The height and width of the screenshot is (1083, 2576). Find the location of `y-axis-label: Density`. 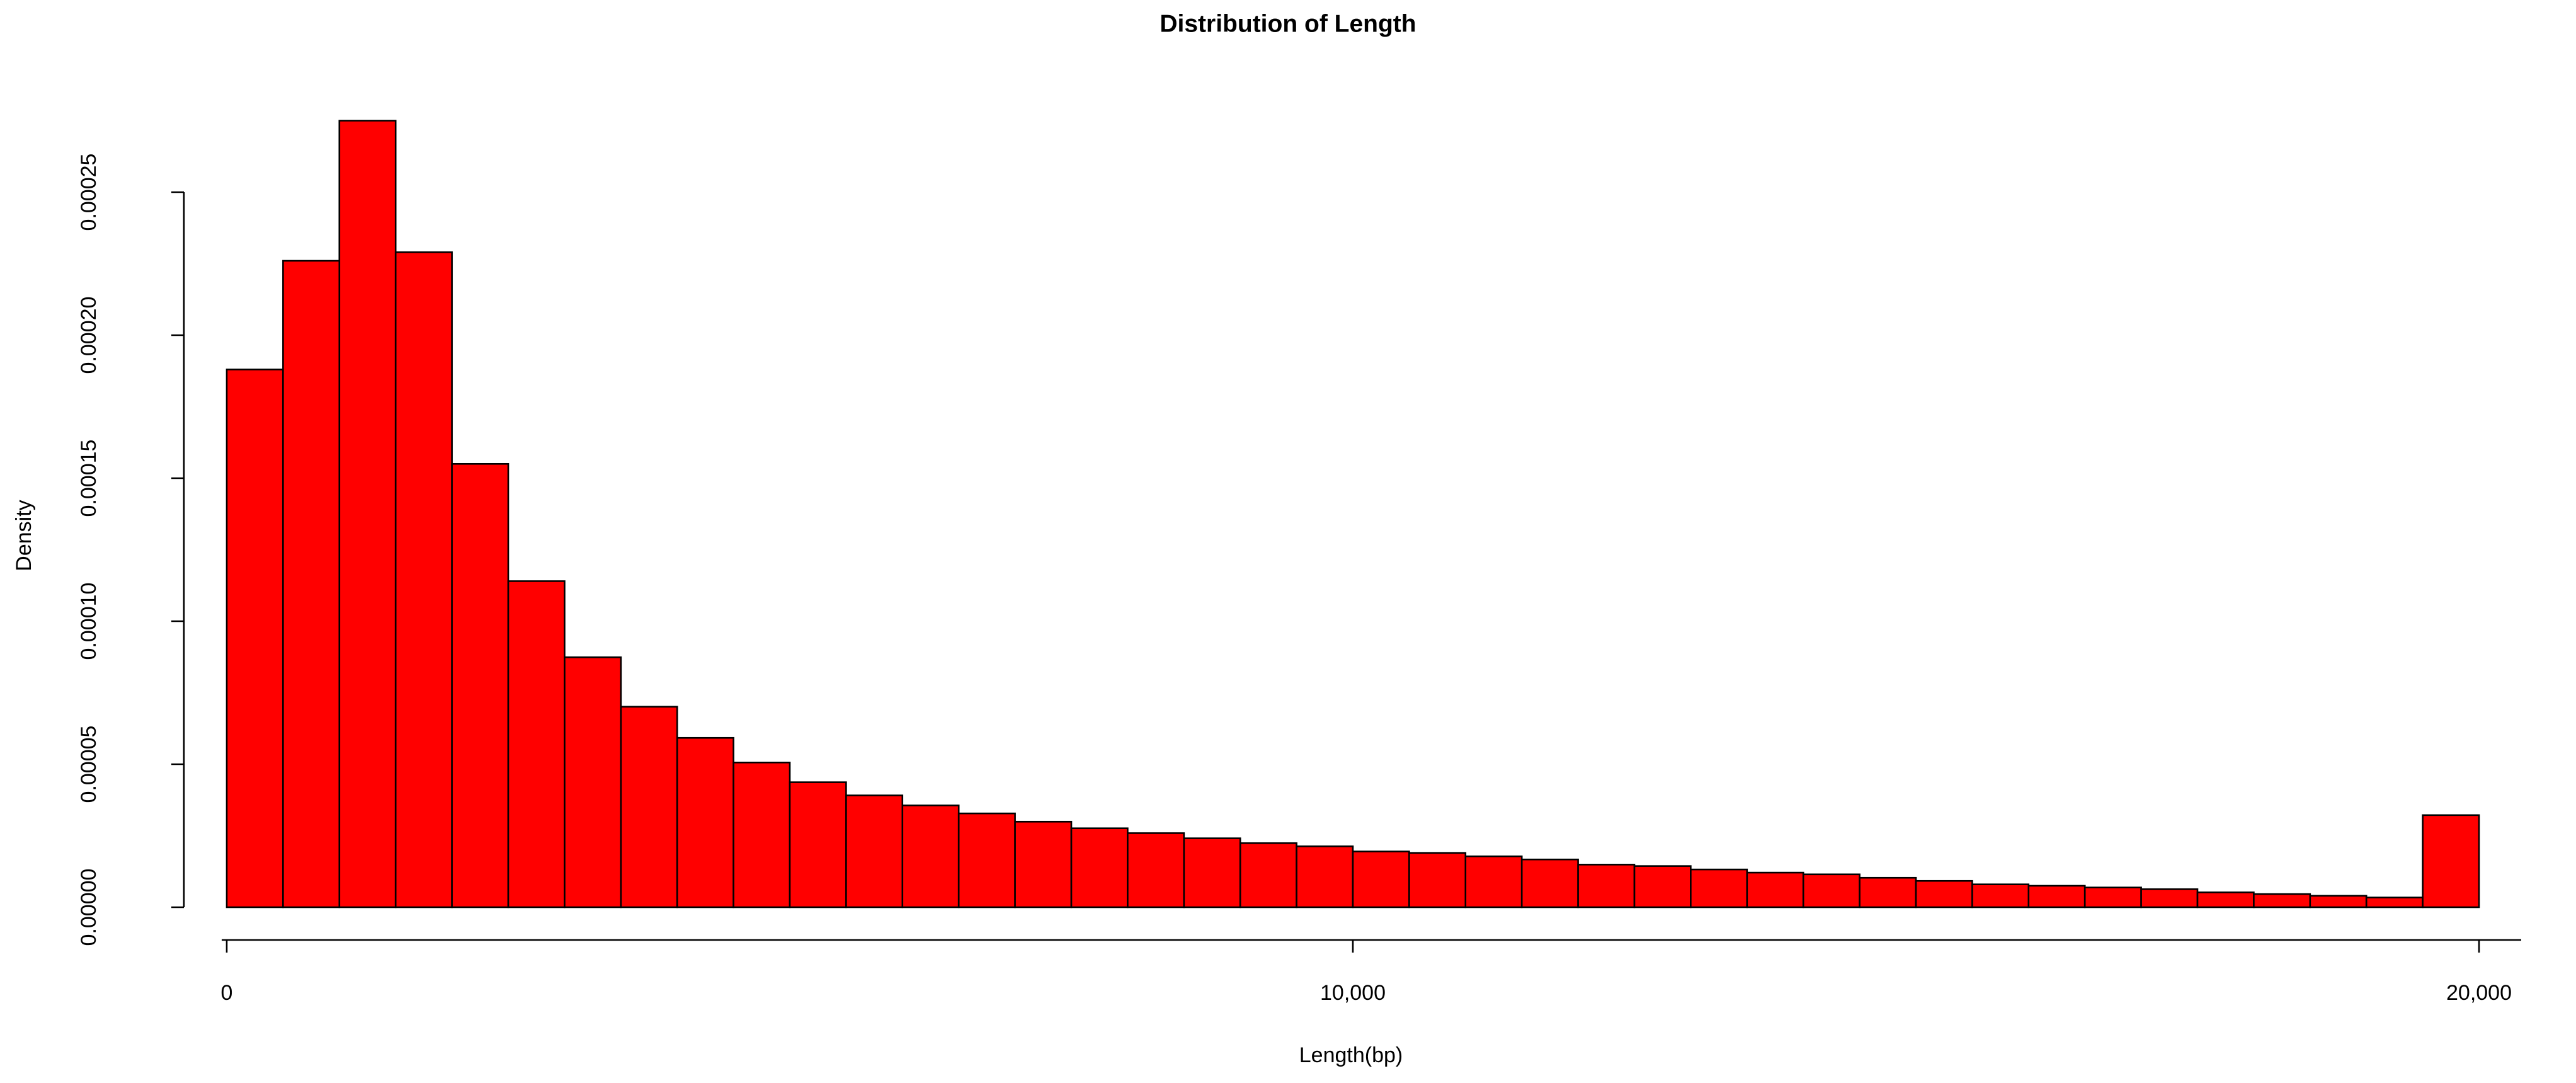

y-axis-label: Density is located at coordinates (24, 535).